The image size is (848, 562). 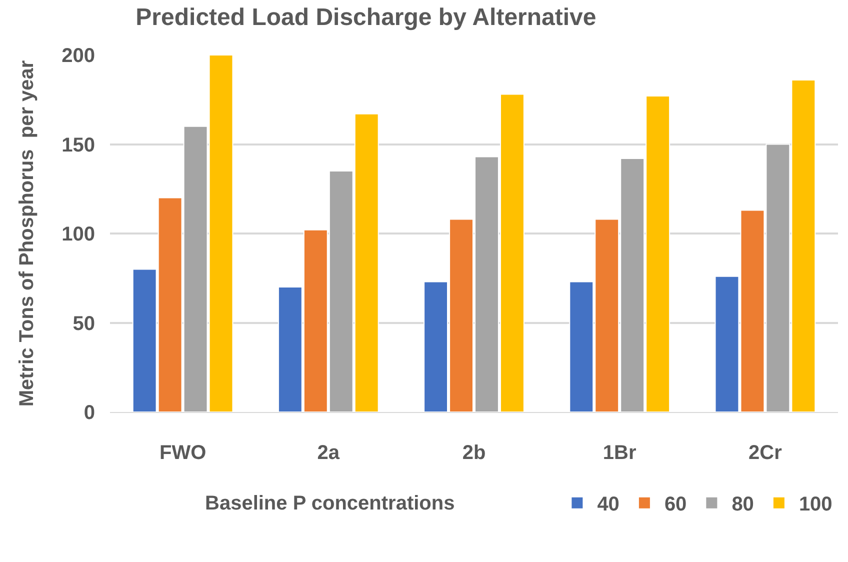 I want to click on legend-label: 40, so click(x=608, y=505).